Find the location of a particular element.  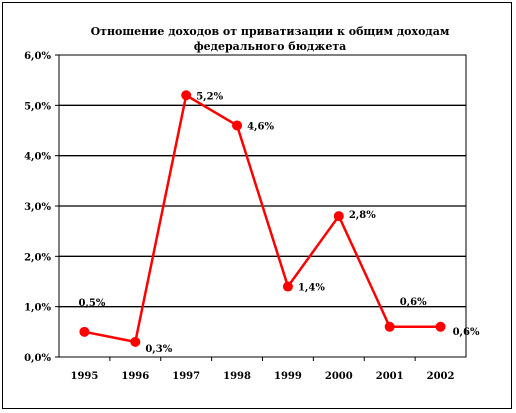

x-tick-label: 2001 is located at coordinates (390, 376).